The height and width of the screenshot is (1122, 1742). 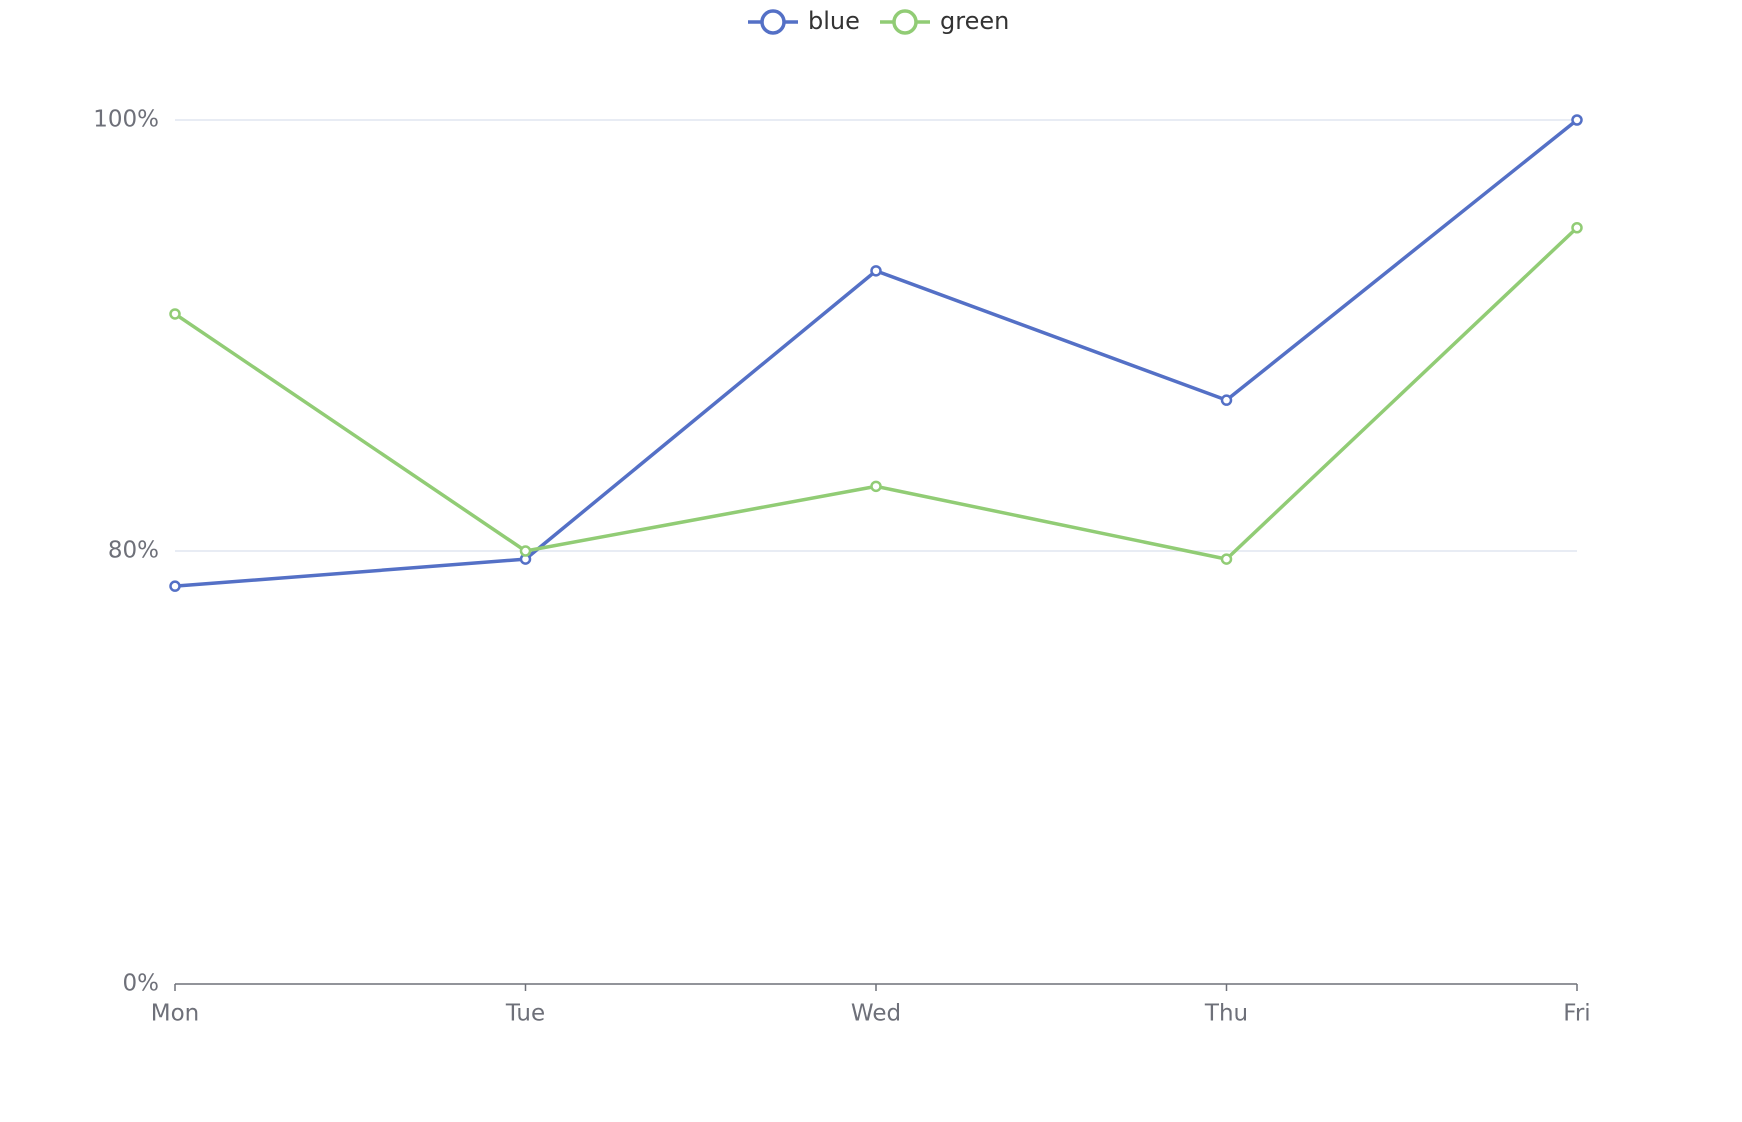 I want to click on x-tick-label: Tue, so click(x=525, y=1014).